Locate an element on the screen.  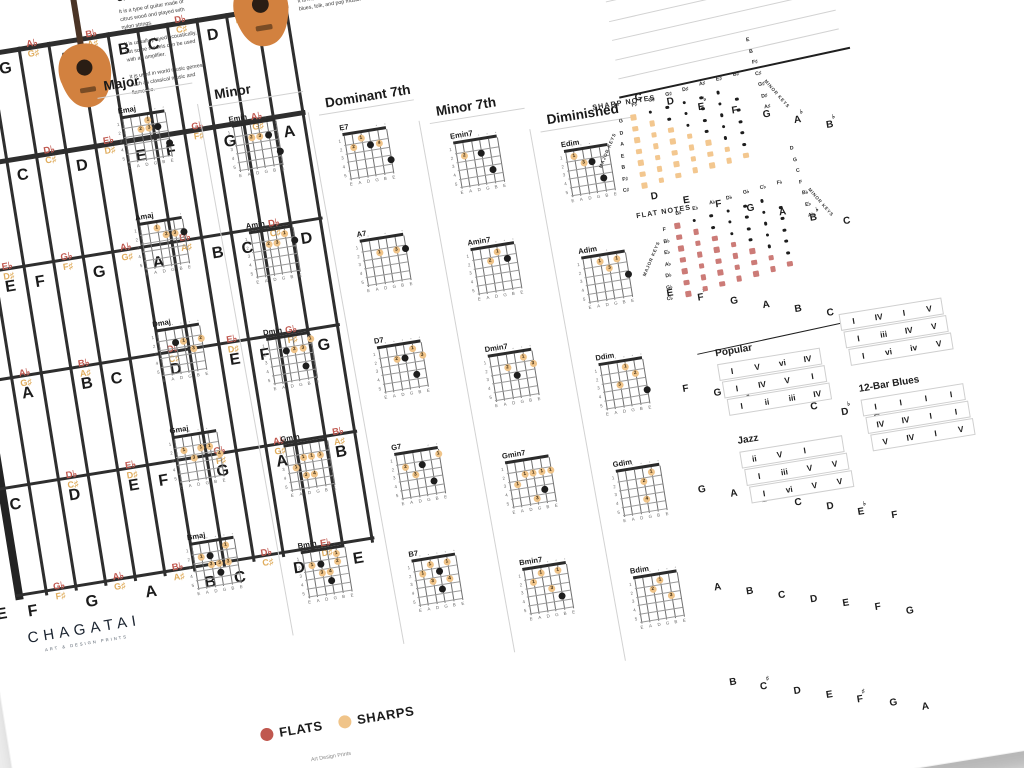
fretboard-accidental: D♭C♯ is located at coordinates (50, 154).